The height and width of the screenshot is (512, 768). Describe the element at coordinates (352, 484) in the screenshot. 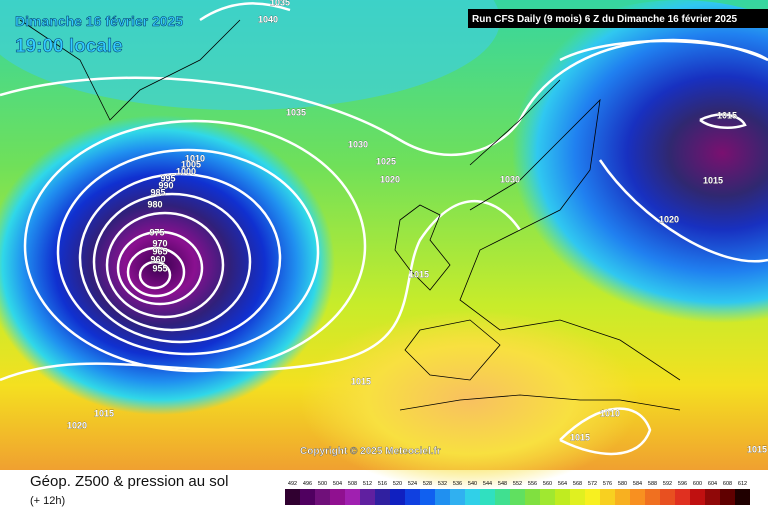

I see `scale-label: 508` at that location.